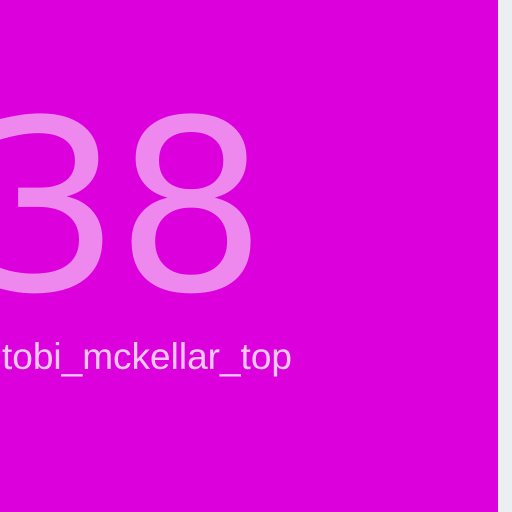 The width and height of the screenshot is (512, 512). What do you see at coordinates (147, 356) in the screenshot?
I see `username-label: tobi_mckellar_top` at bounding box center [147, 356].